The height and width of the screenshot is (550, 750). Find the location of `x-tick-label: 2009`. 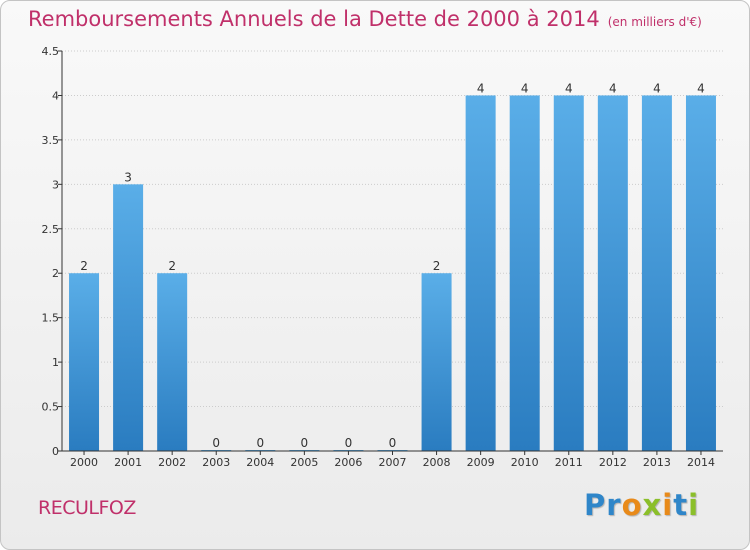

x-tick-label: 2009 is located at coordinates (481, 462).